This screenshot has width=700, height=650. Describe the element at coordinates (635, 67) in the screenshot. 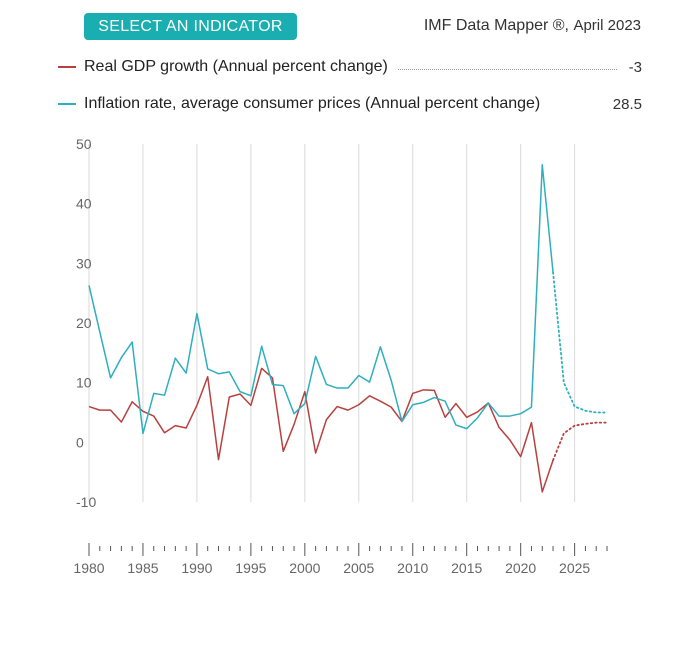

I see `legend-value-gdp: -3` at that location.